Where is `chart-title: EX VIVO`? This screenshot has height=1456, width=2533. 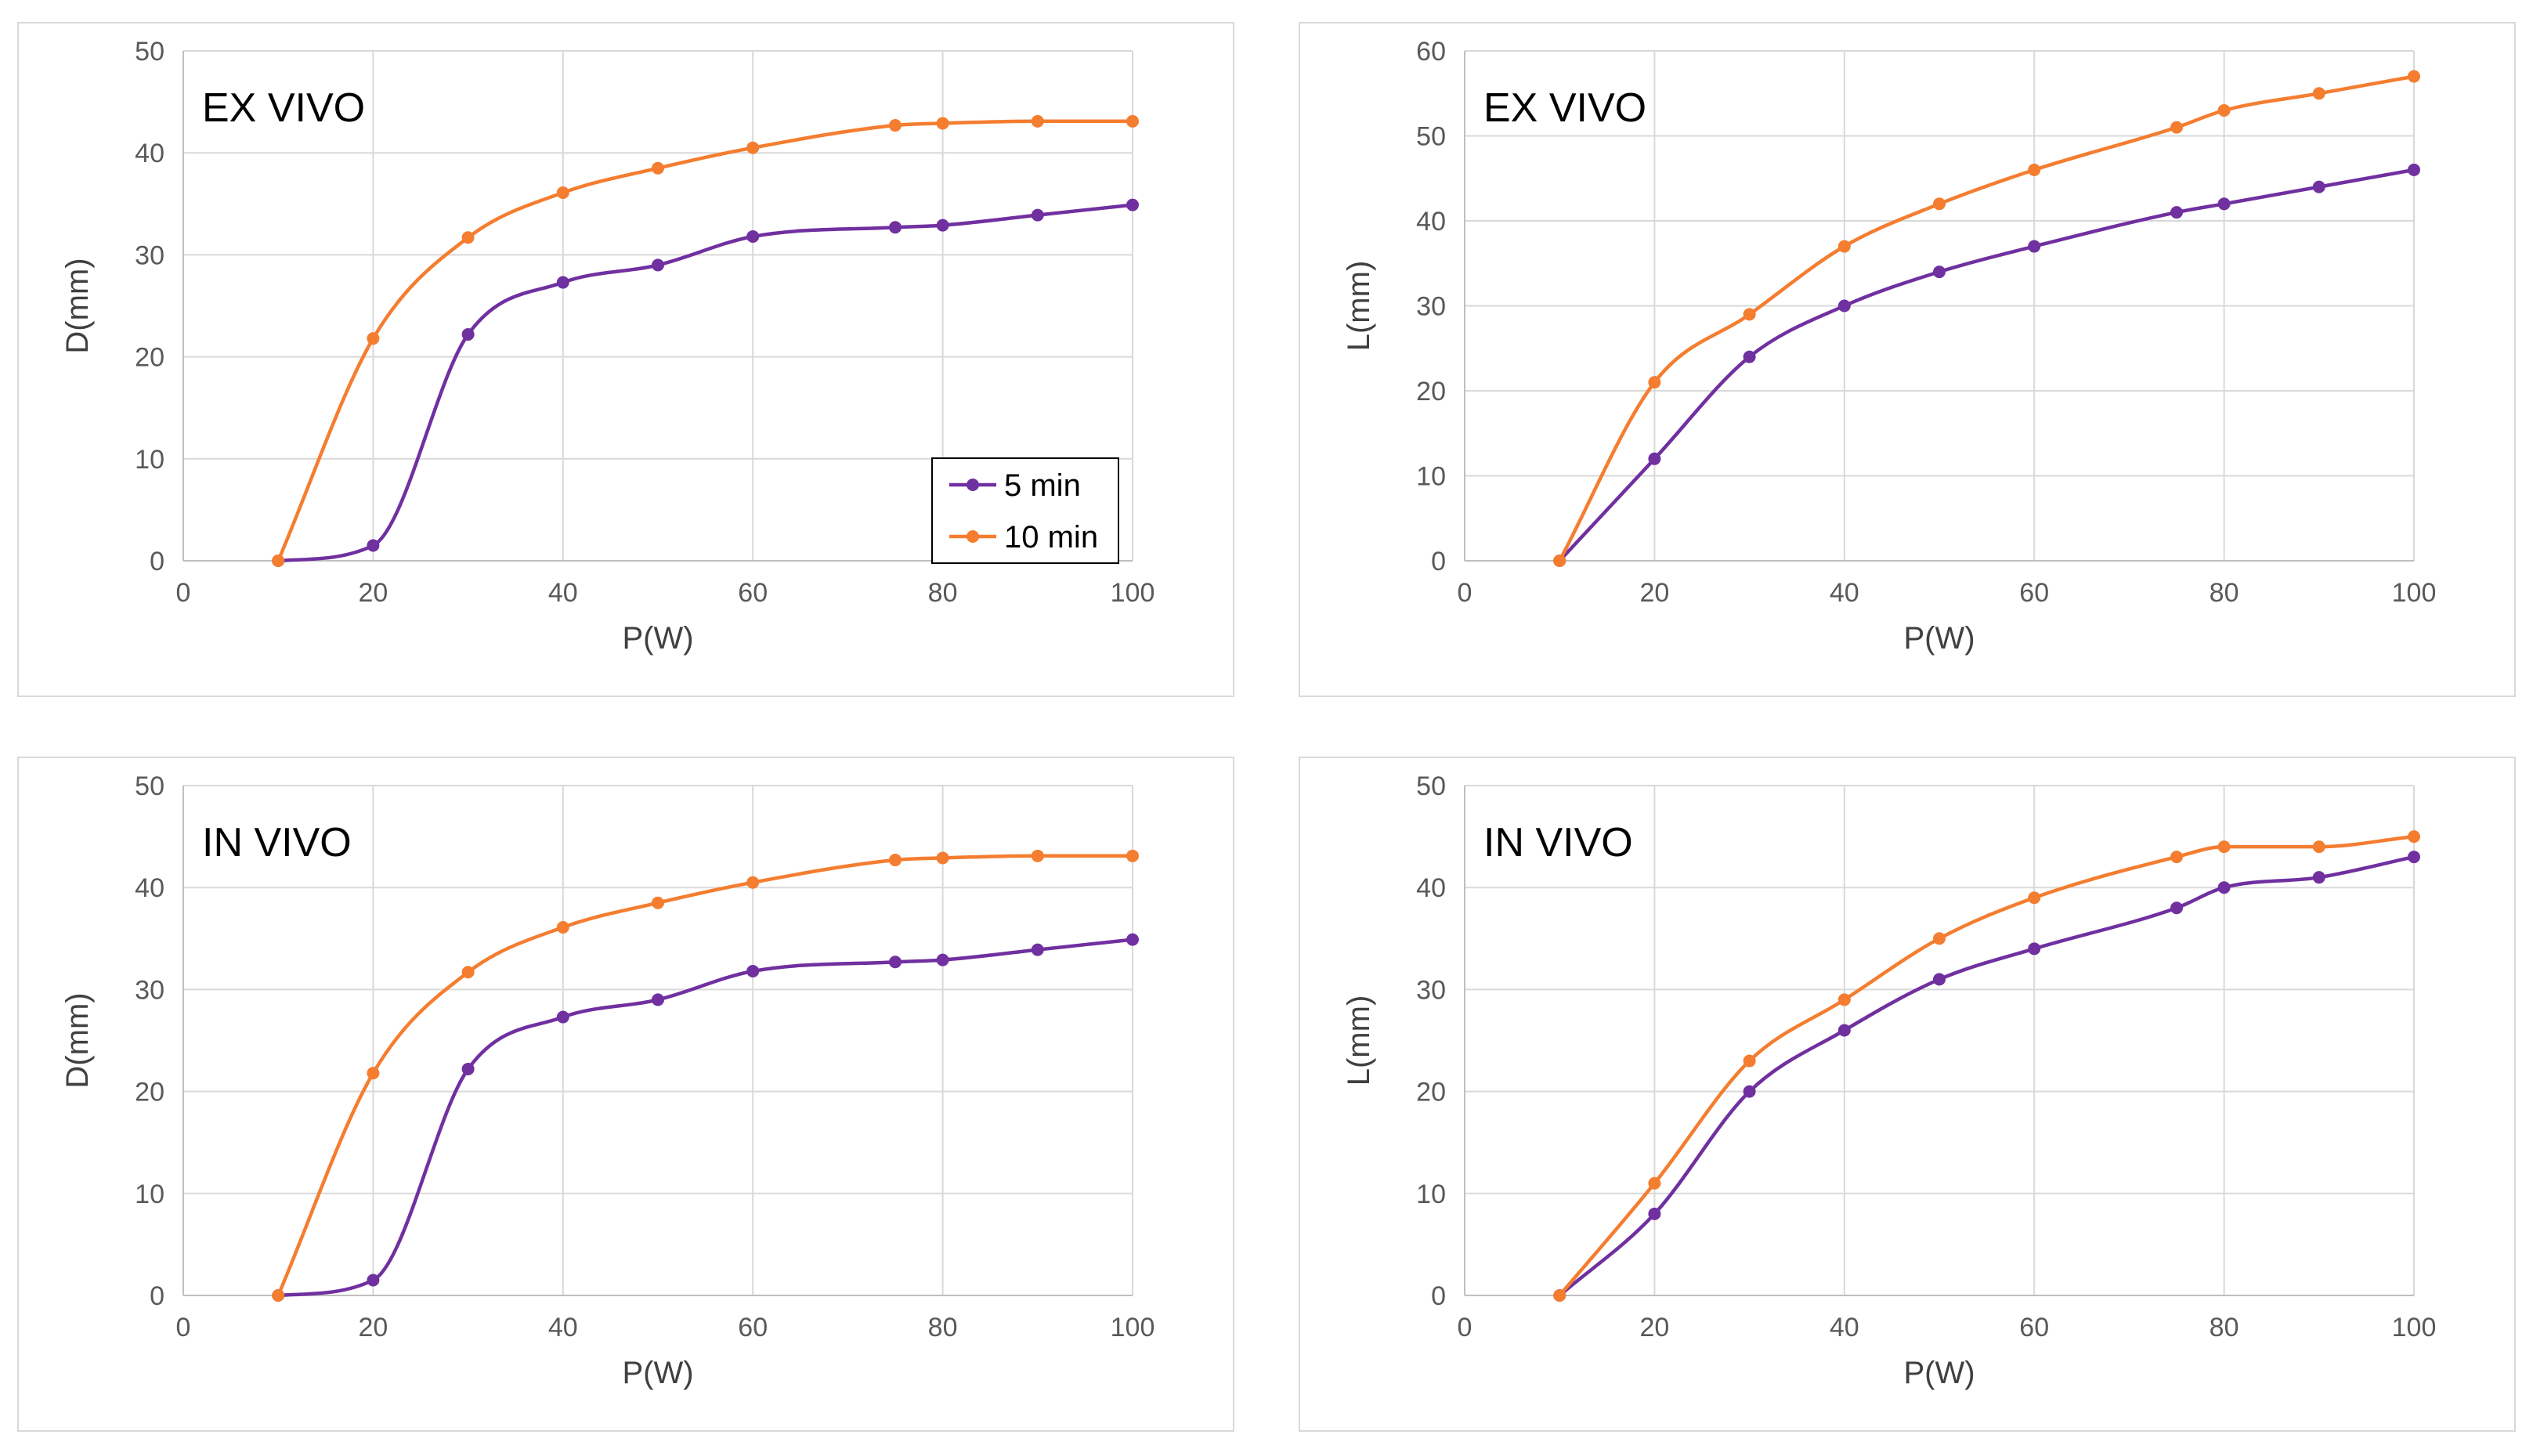 chart-title: EX VIVO is located at coordinates (1565, 108).